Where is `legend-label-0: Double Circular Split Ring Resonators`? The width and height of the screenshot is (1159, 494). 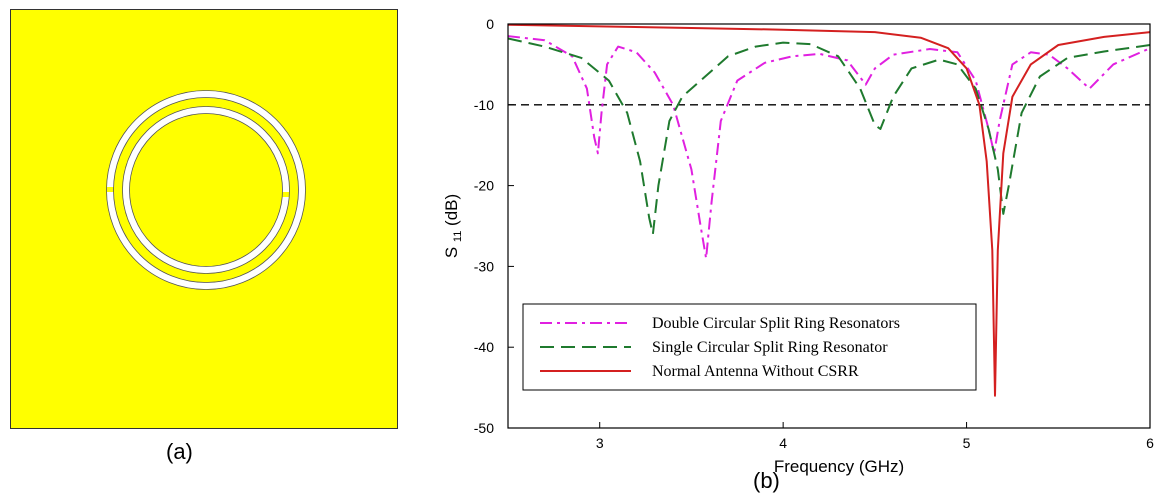 legend-label-0: Double Circular Split Ring Resonators is located at coordinates (776, 323).